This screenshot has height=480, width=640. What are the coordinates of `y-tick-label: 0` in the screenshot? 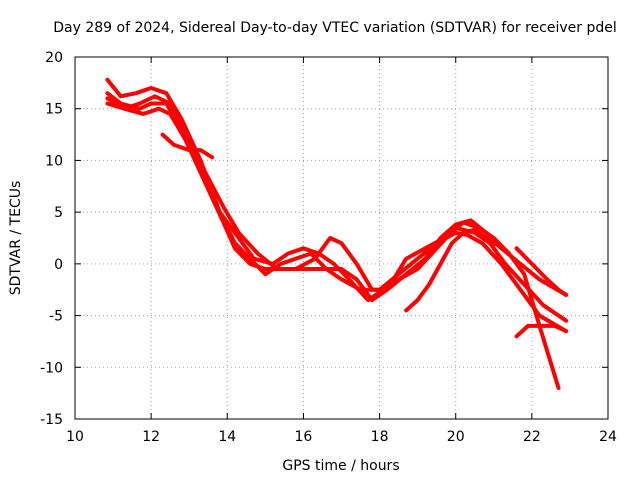 It's located at (58, 265).